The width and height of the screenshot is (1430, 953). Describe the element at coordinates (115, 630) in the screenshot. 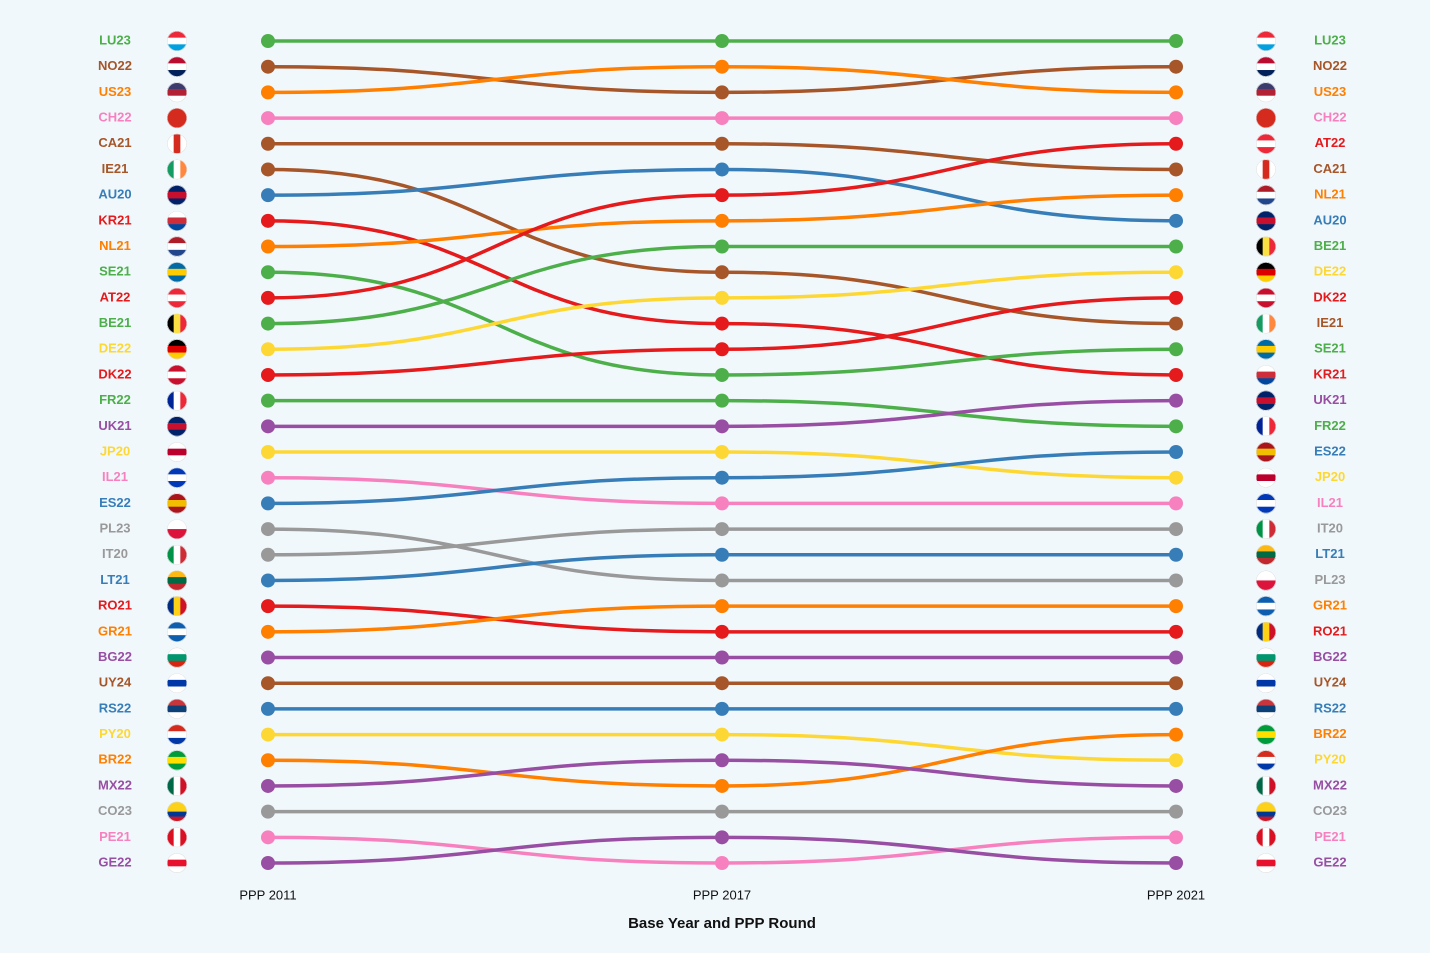

I see `left-label: GR21` at that location.